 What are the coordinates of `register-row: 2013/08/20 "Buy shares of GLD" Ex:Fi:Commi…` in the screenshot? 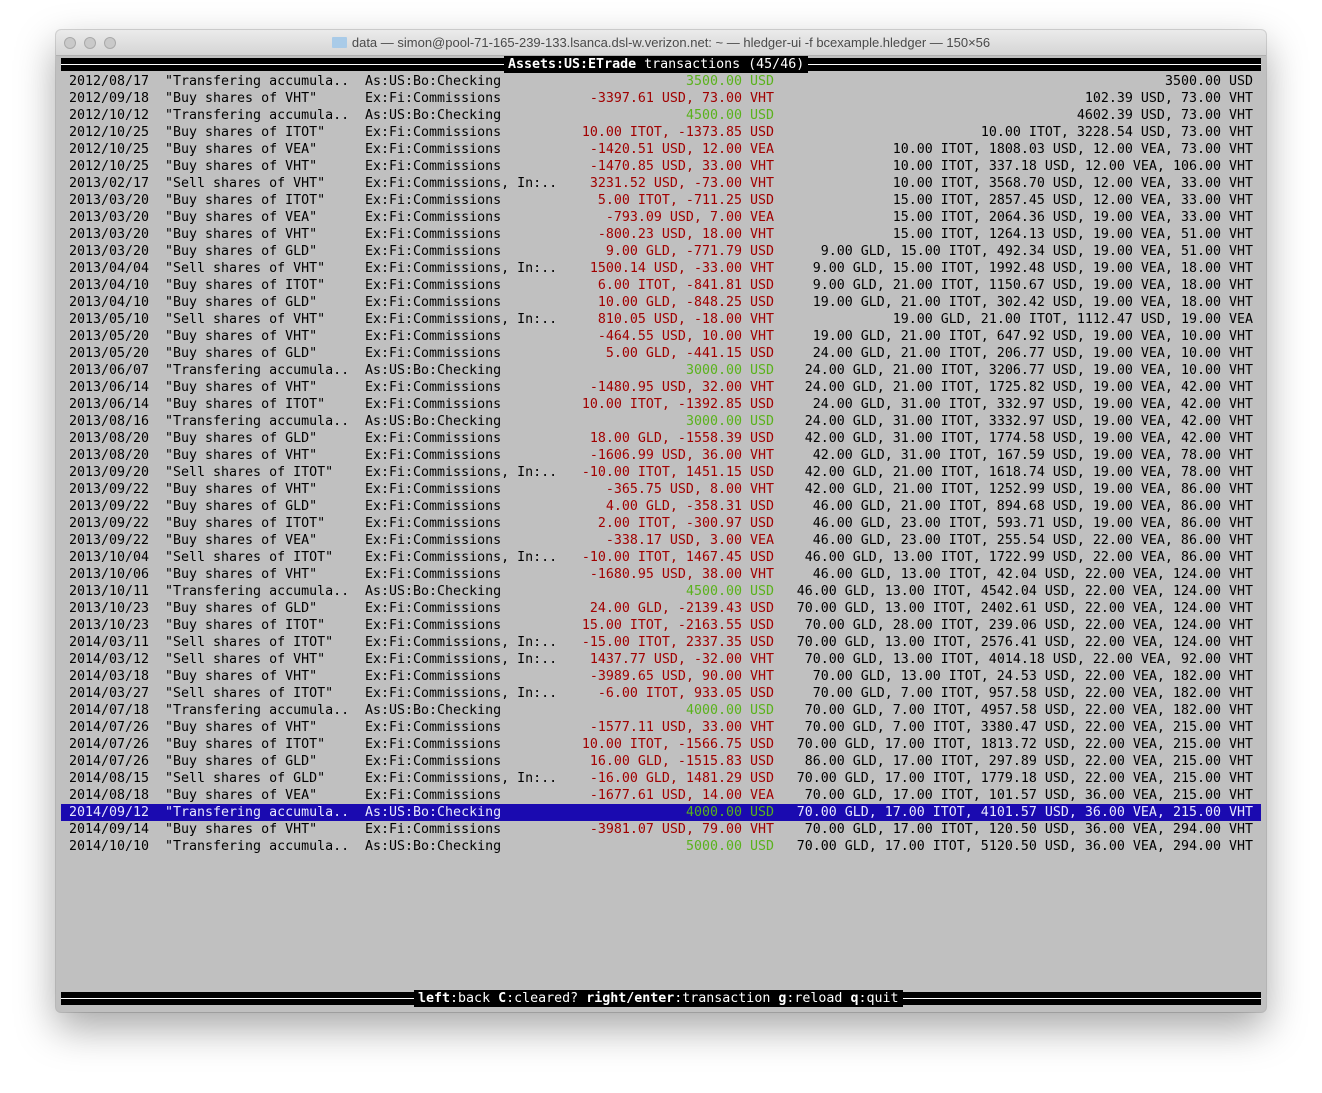 It's located at (661, 438).